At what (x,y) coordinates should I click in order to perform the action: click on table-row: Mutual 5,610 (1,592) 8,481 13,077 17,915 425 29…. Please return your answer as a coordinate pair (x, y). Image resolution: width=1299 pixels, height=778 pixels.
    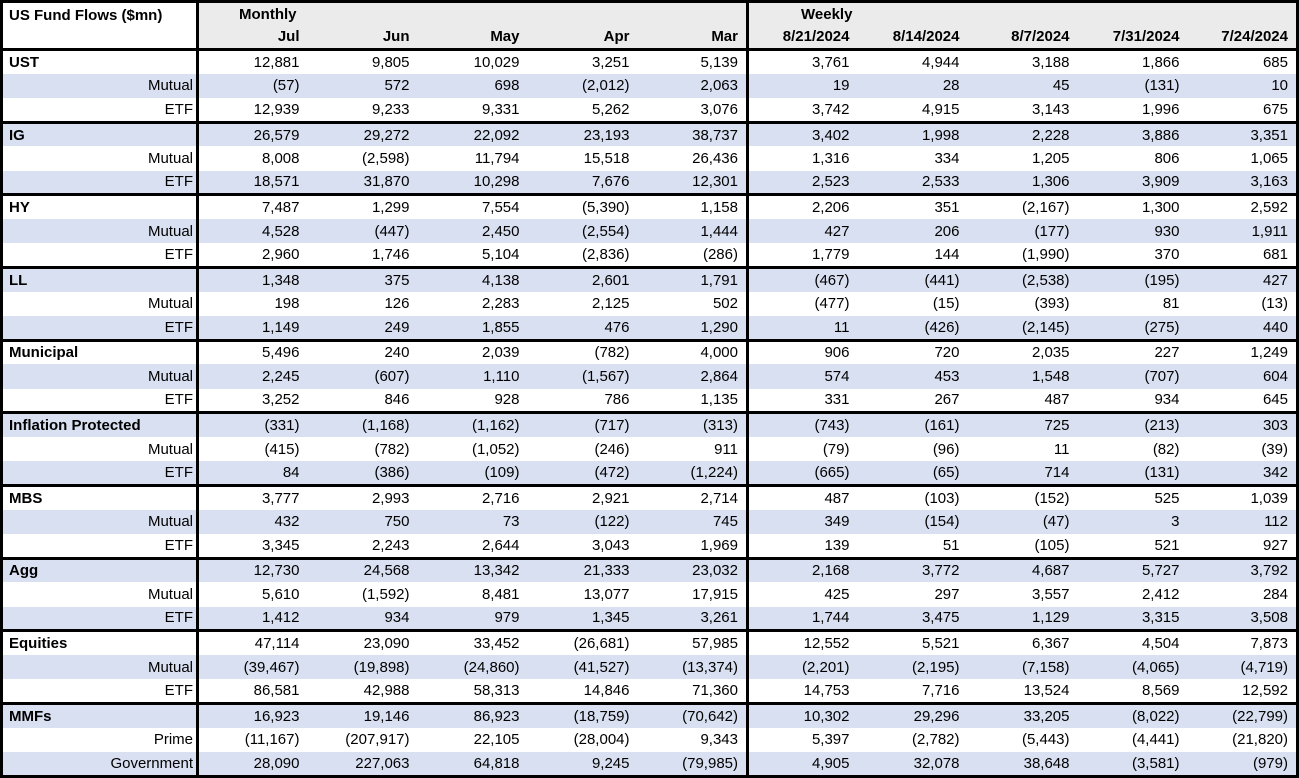
    Looking at the image, I should click on (649, 594).